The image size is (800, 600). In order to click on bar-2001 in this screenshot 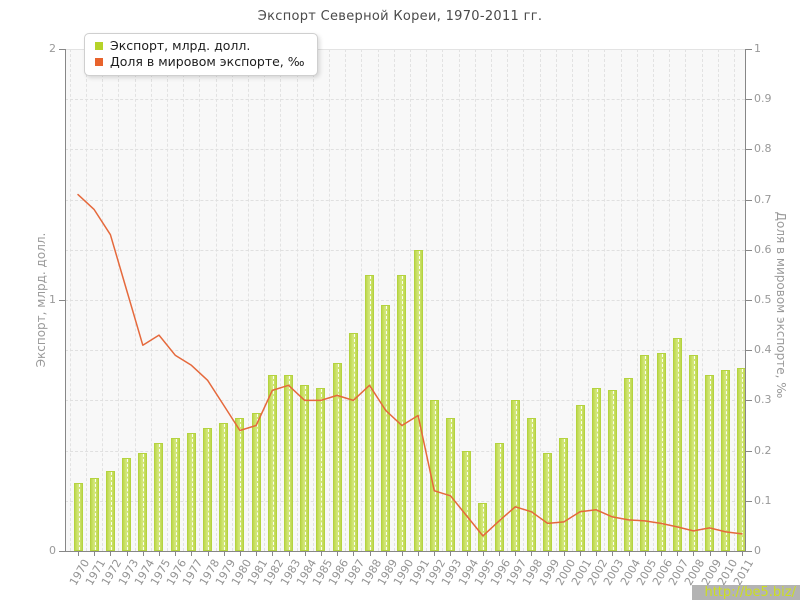, I will do `click(580, 478)`.